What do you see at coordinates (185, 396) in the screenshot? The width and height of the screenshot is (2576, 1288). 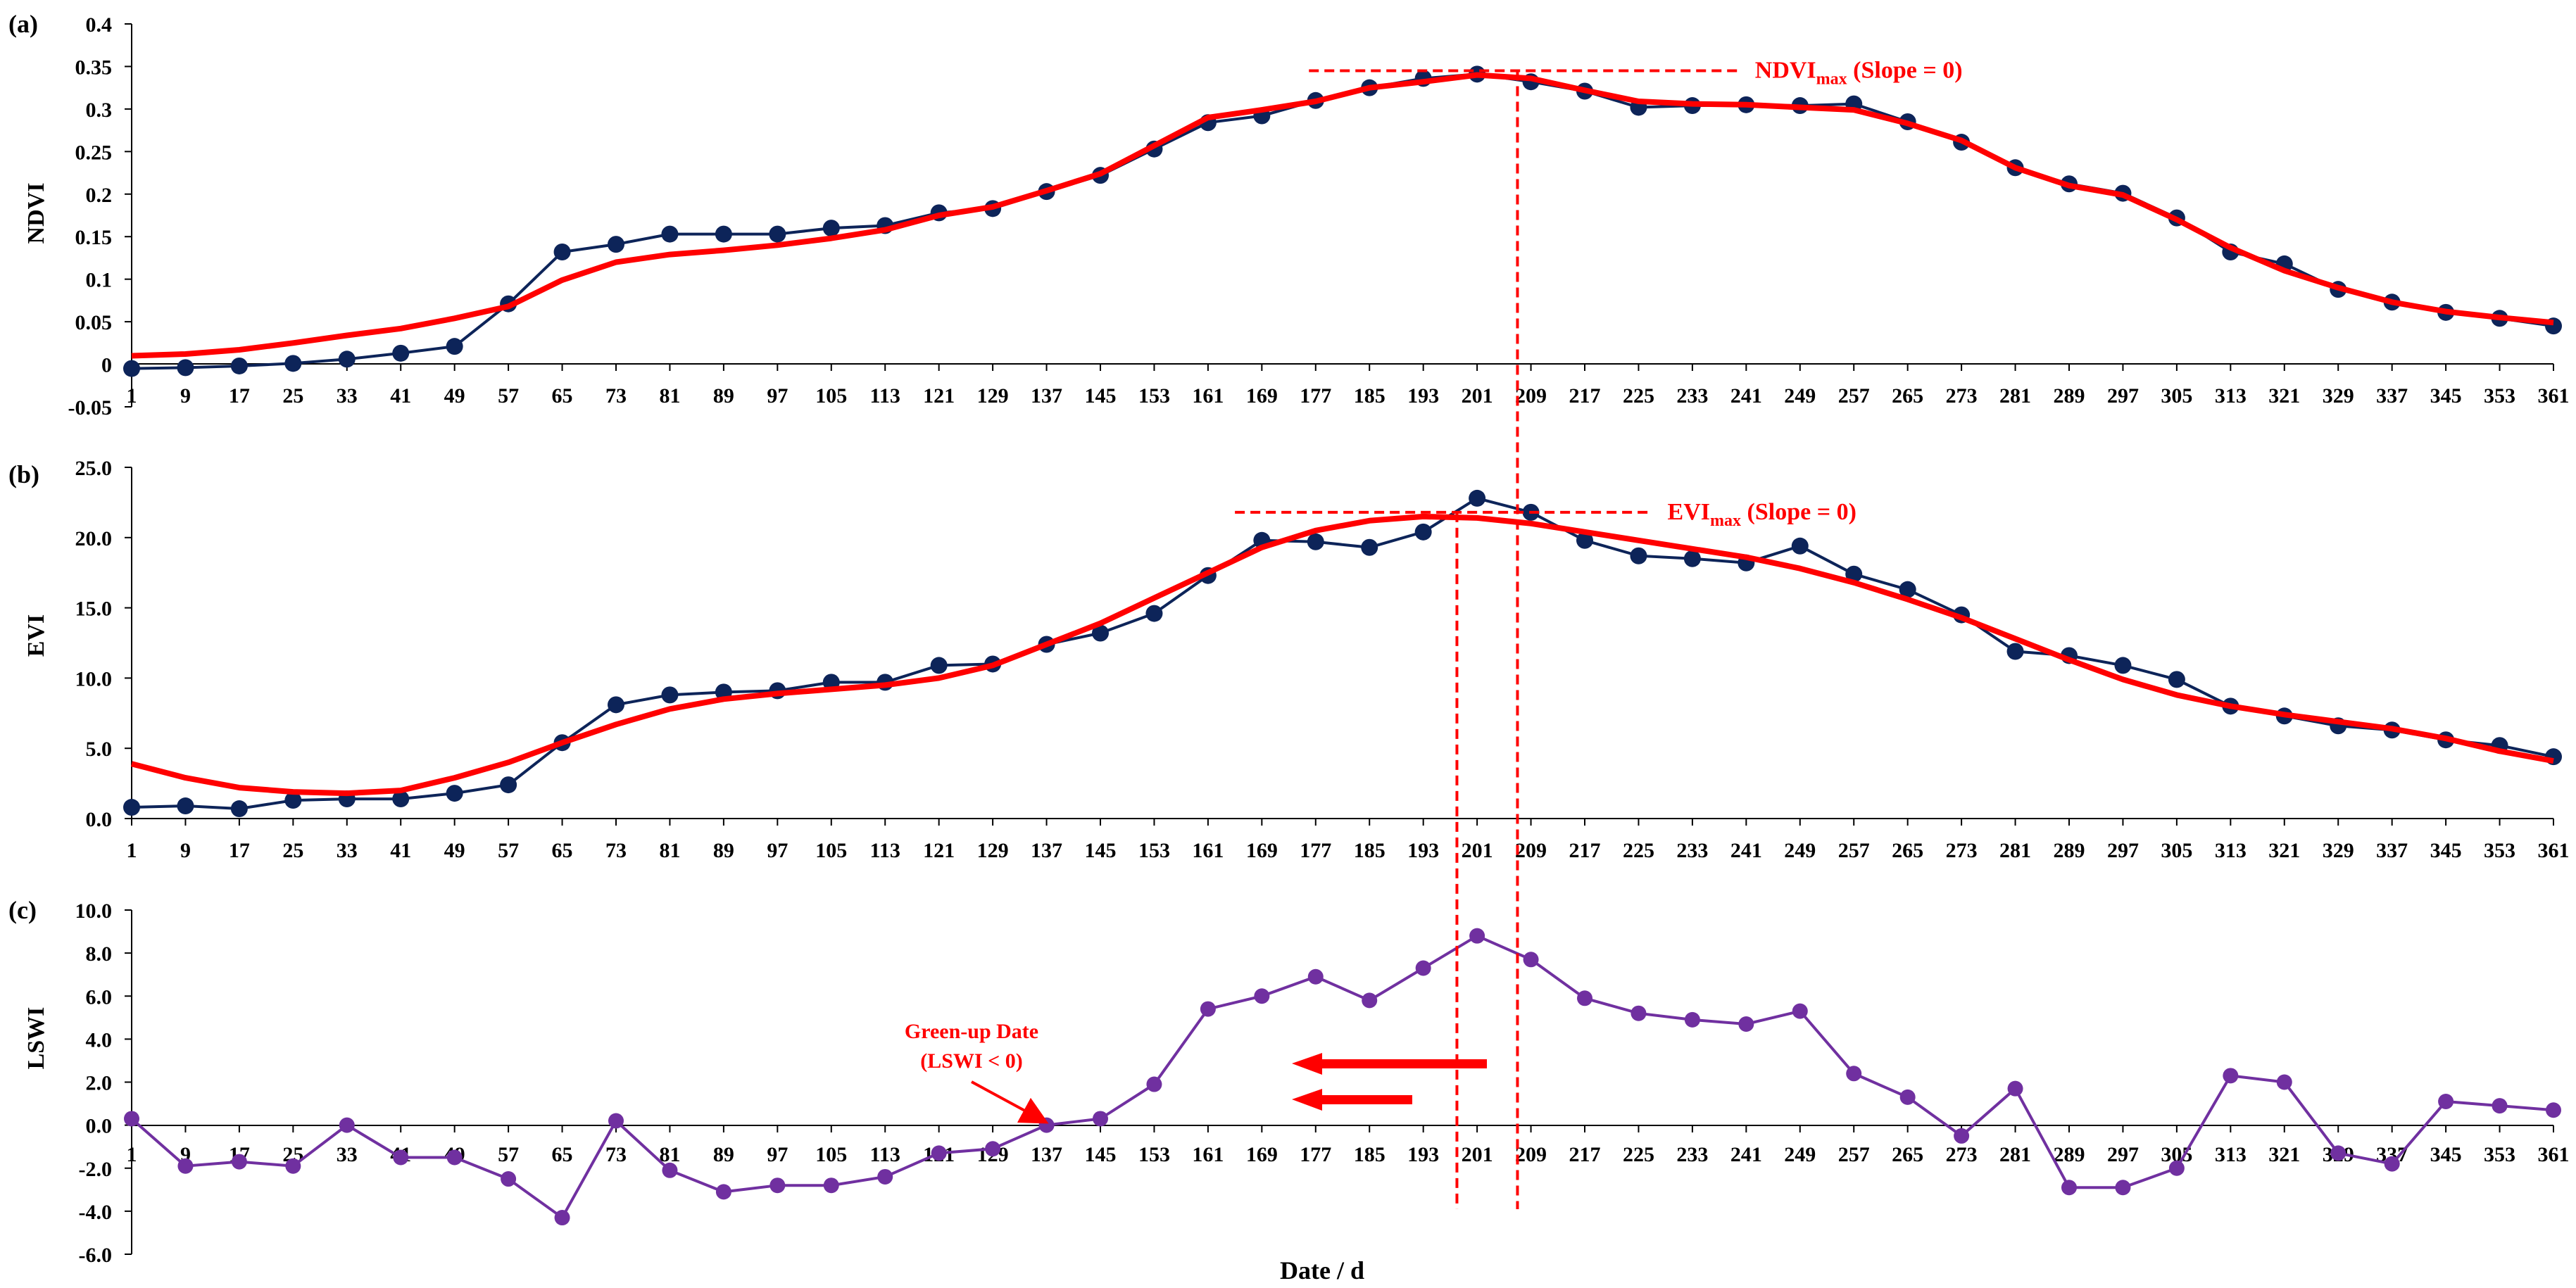 I see `x-tick-label: 9` at bounding box center [185, 396].